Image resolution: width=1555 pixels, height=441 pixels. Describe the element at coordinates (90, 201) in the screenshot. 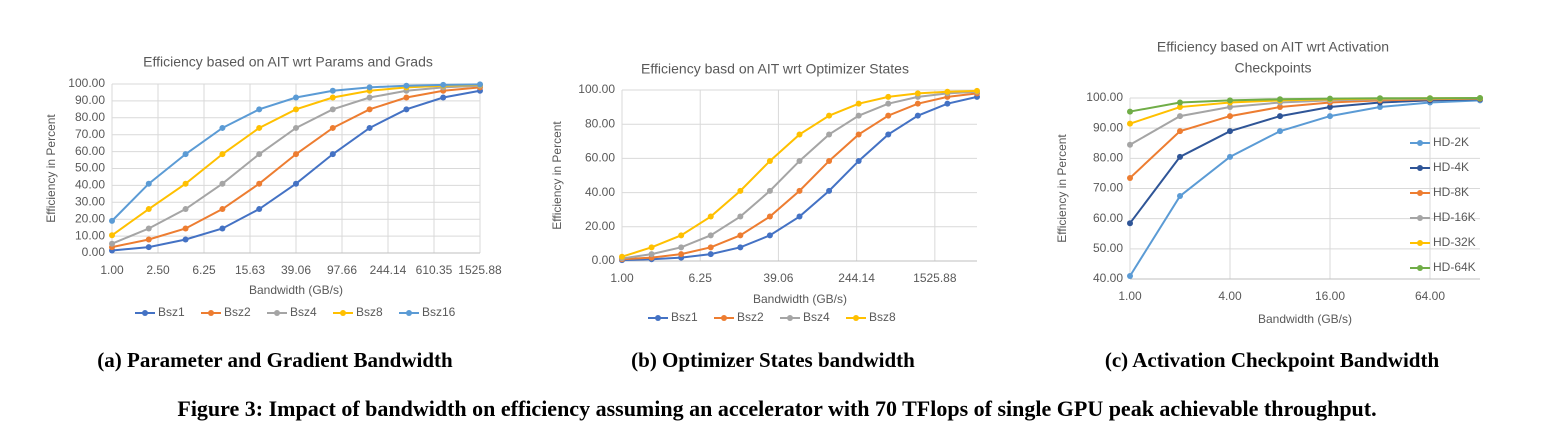

I see `y-tick-label: 30.00` at that location.